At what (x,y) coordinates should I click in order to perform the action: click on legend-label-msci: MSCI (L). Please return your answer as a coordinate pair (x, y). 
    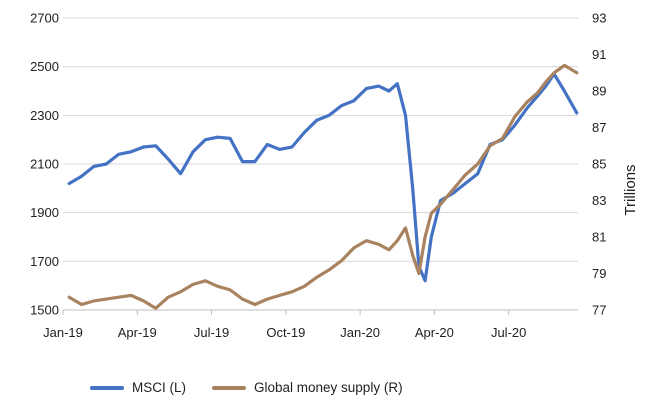
    Looking at the image, I should click on (159, 387).